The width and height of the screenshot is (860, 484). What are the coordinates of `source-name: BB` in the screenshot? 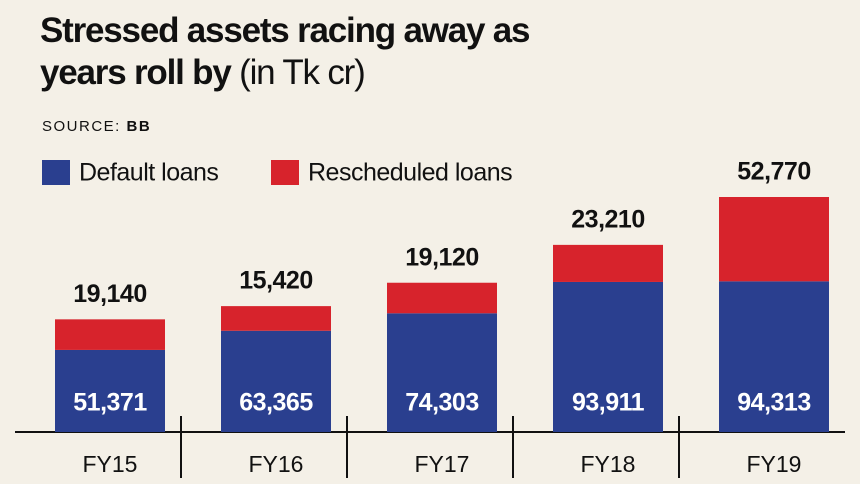 It's located at (139, 126).